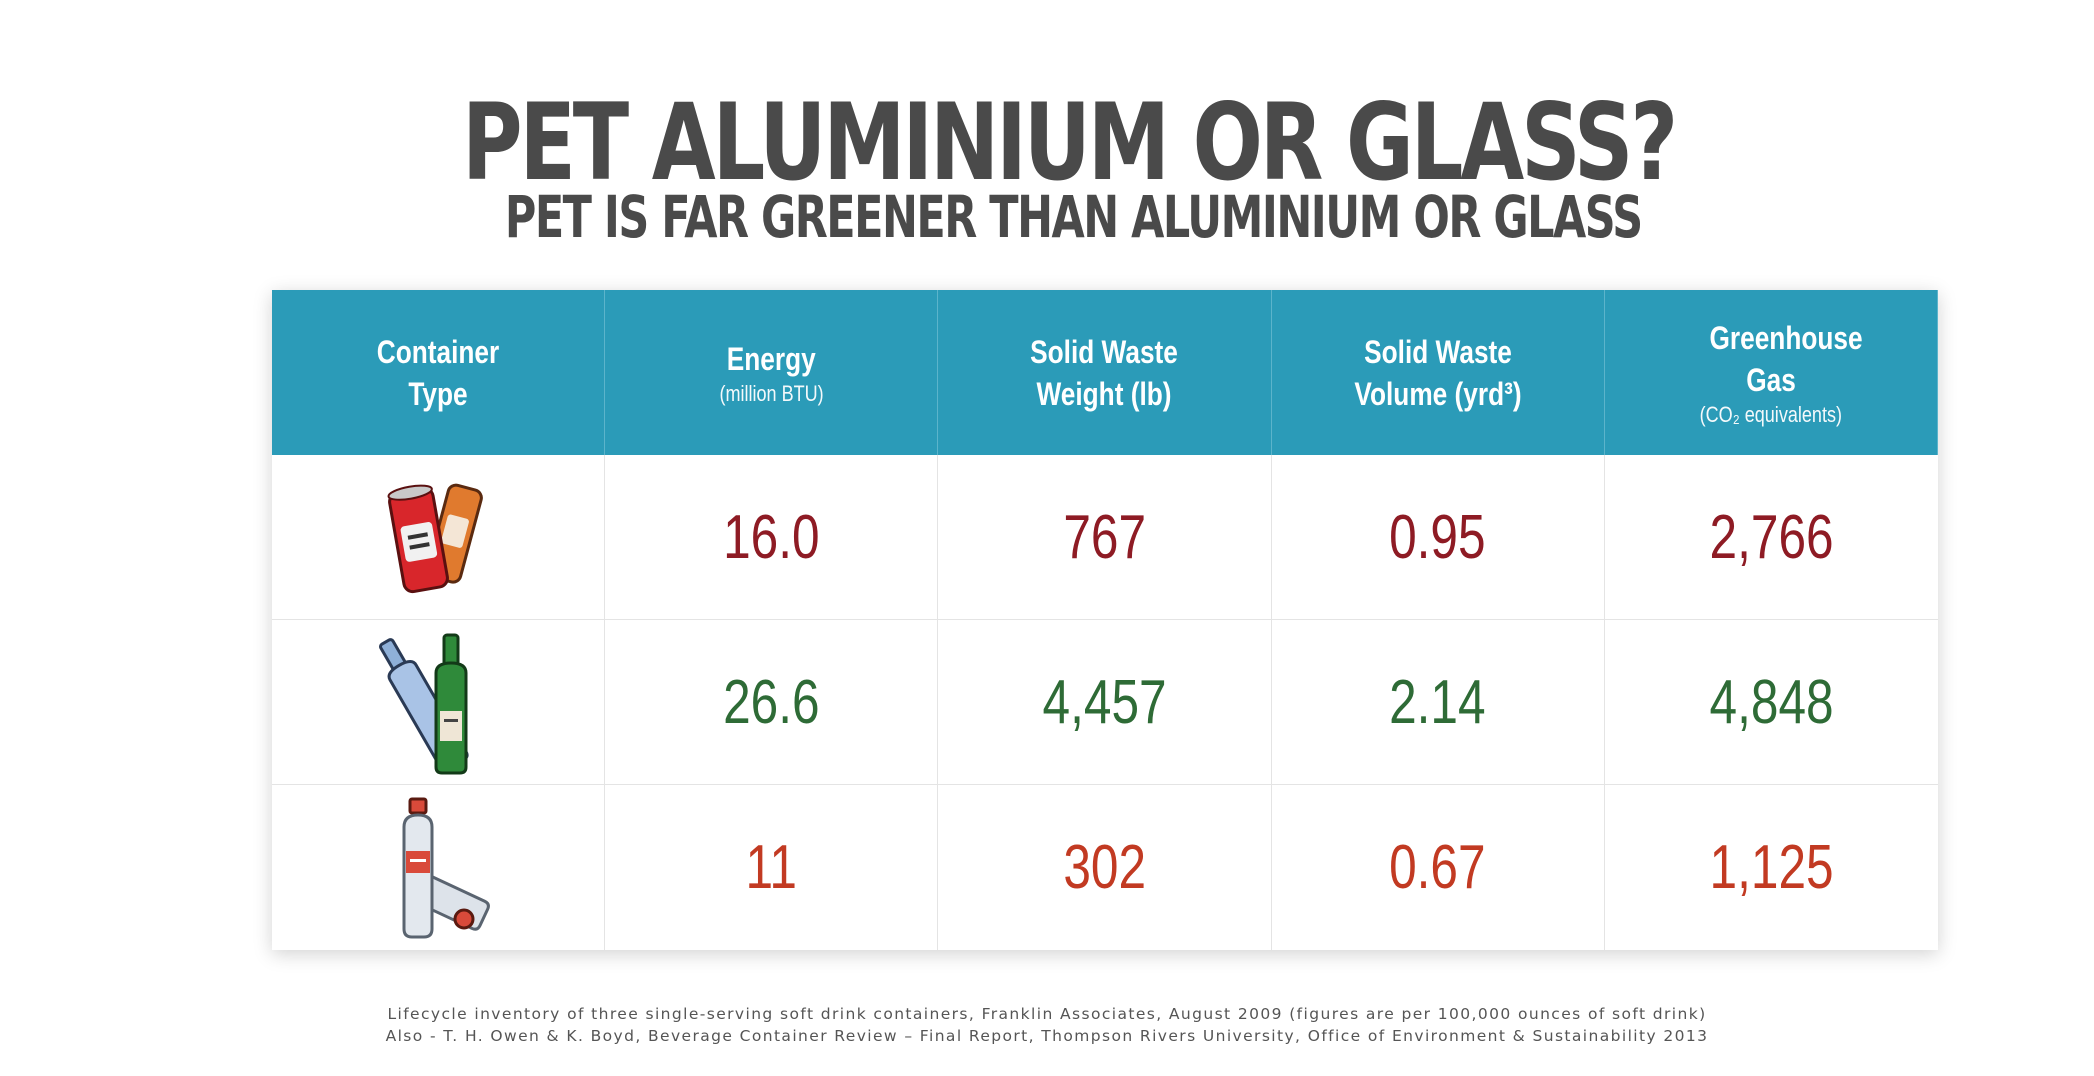 This screenshot has width=2094, height=1076. I want to click on table-cell-waste-volume: 2.14, so click(1438, 702).